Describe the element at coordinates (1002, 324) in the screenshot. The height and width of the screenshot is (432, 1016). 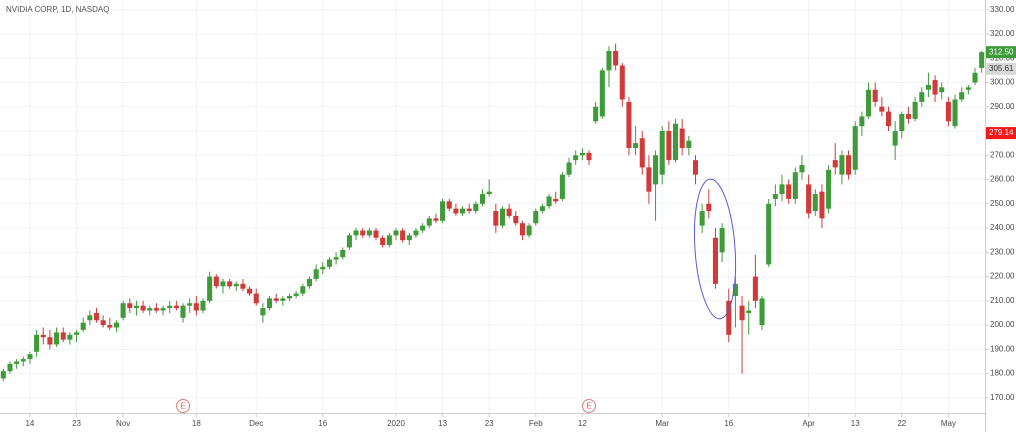
I see `y-tick-label: 200.00` at that location.